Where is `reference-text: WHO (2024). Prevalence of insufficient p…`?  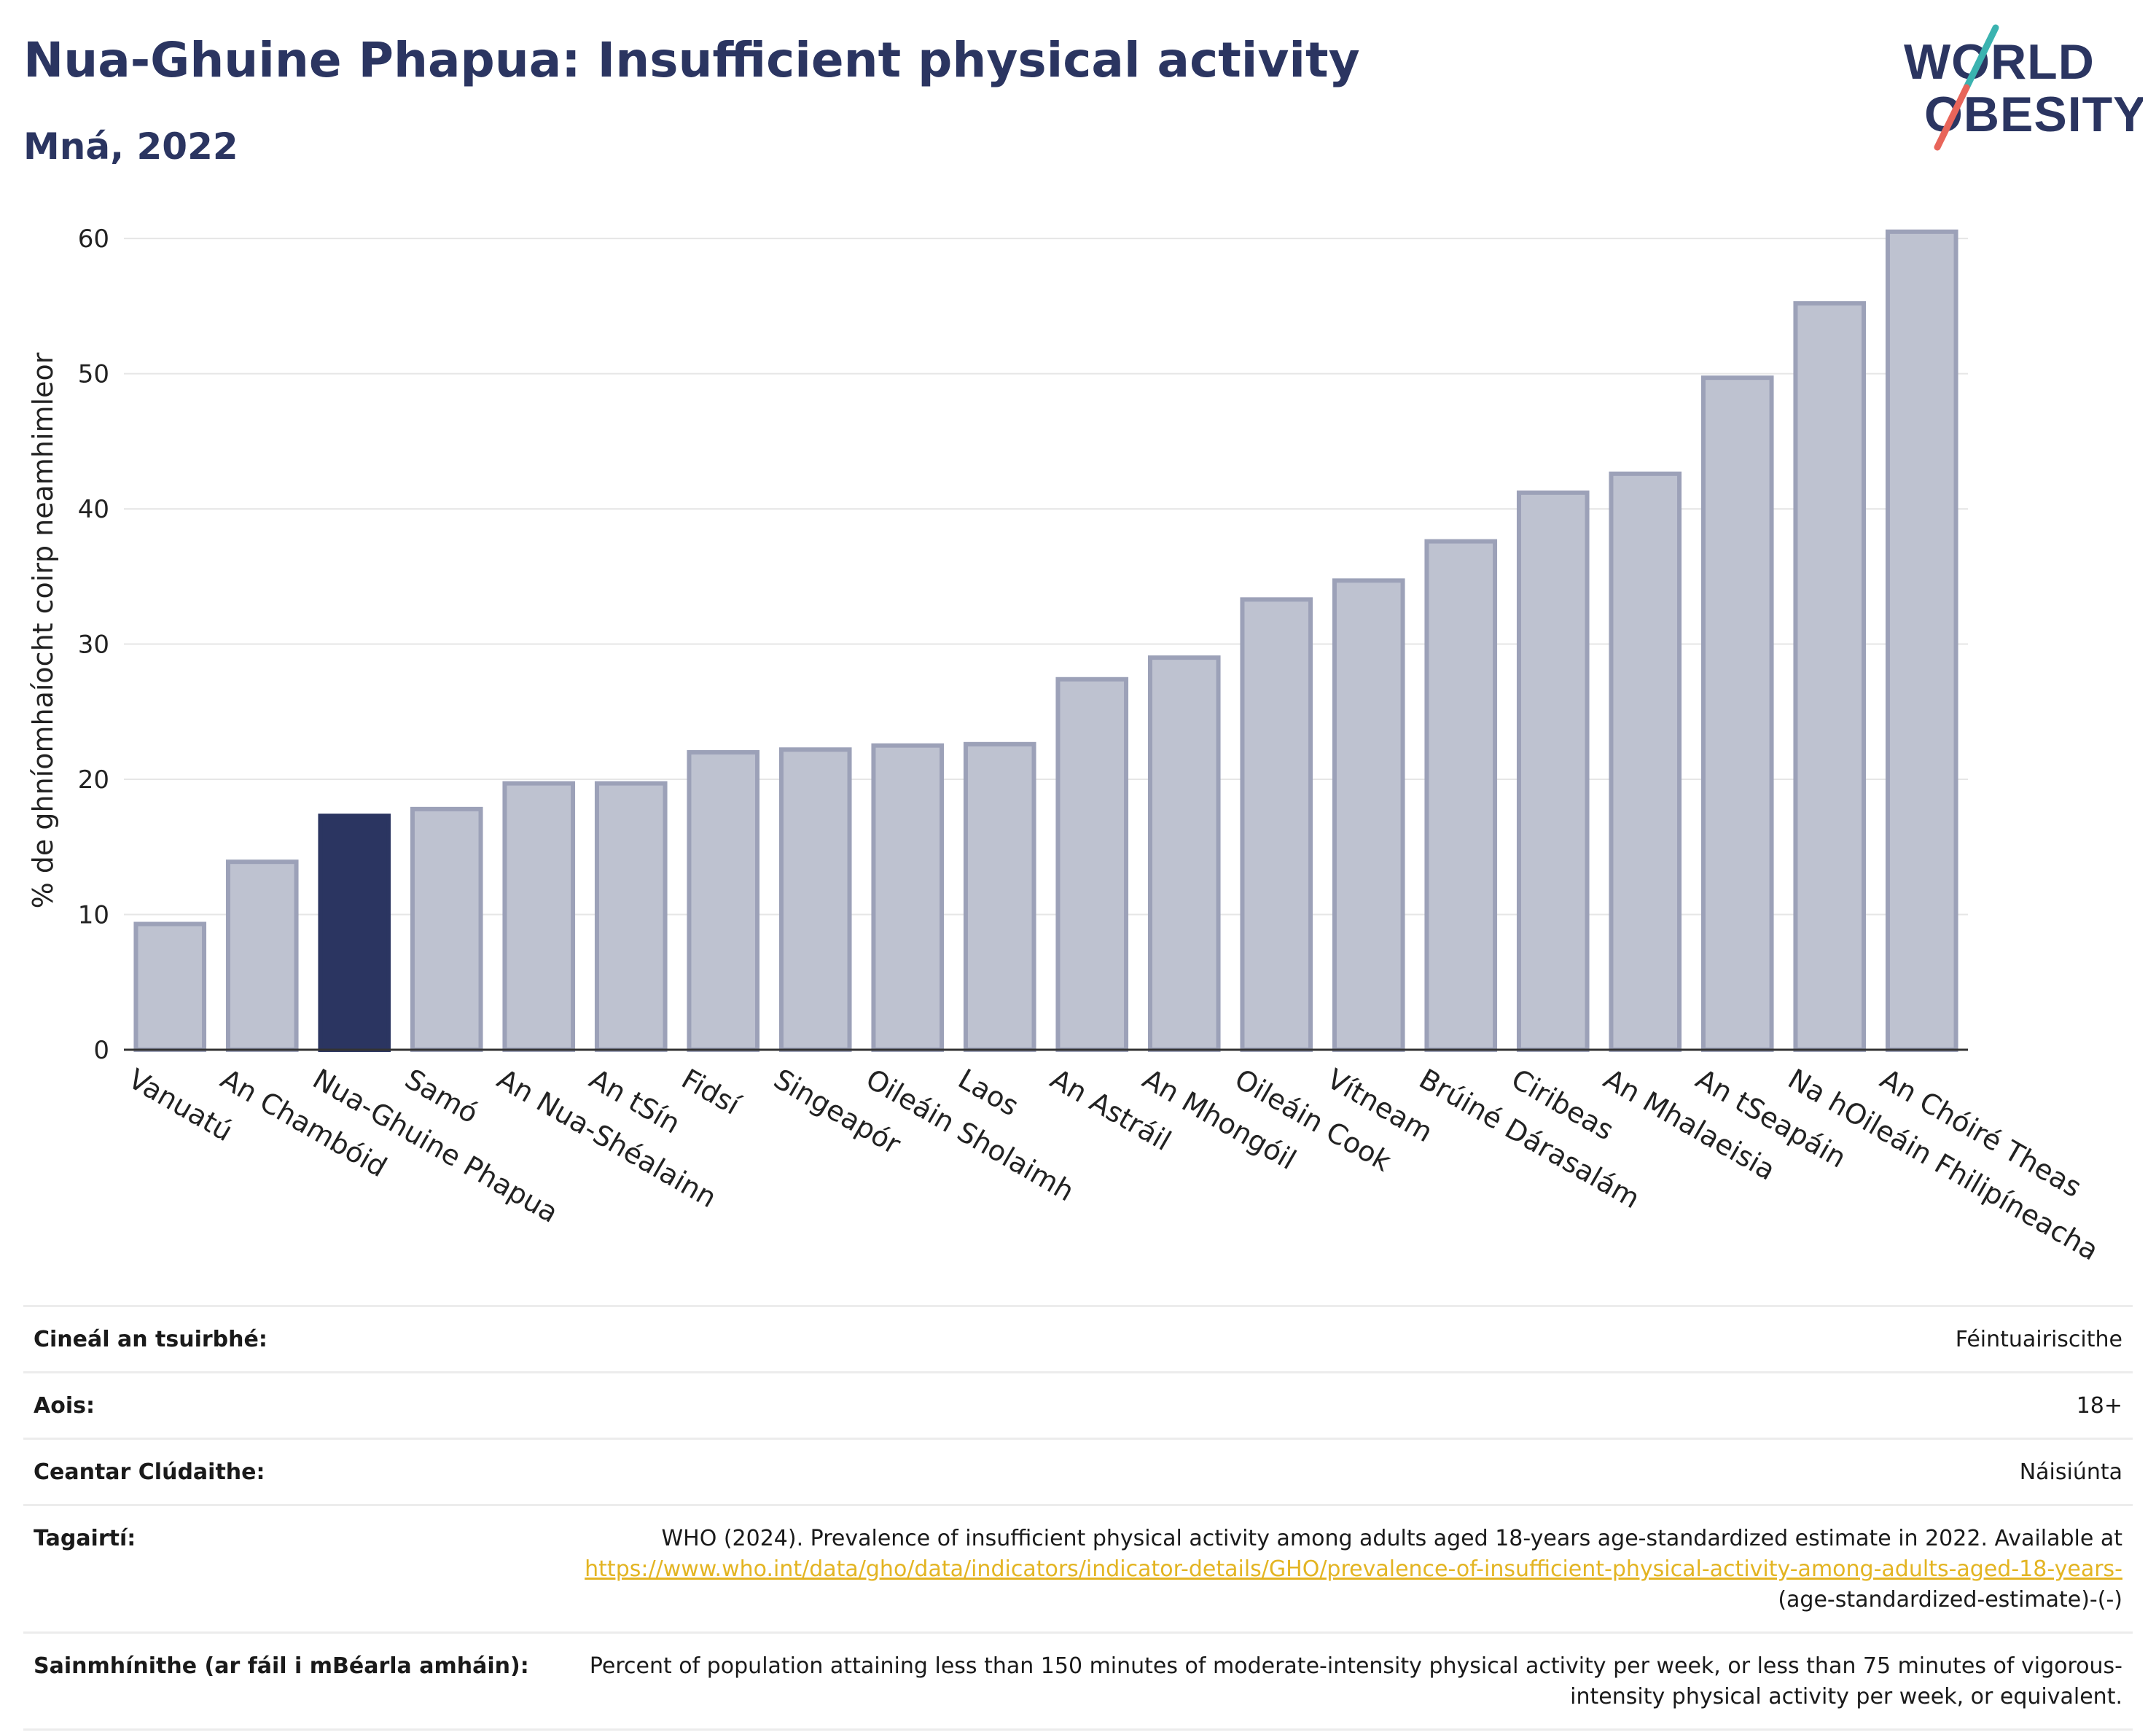 reference-text: WHO (2024). Prevalence of insufficient p… is located at coordinates (1392, 1538).